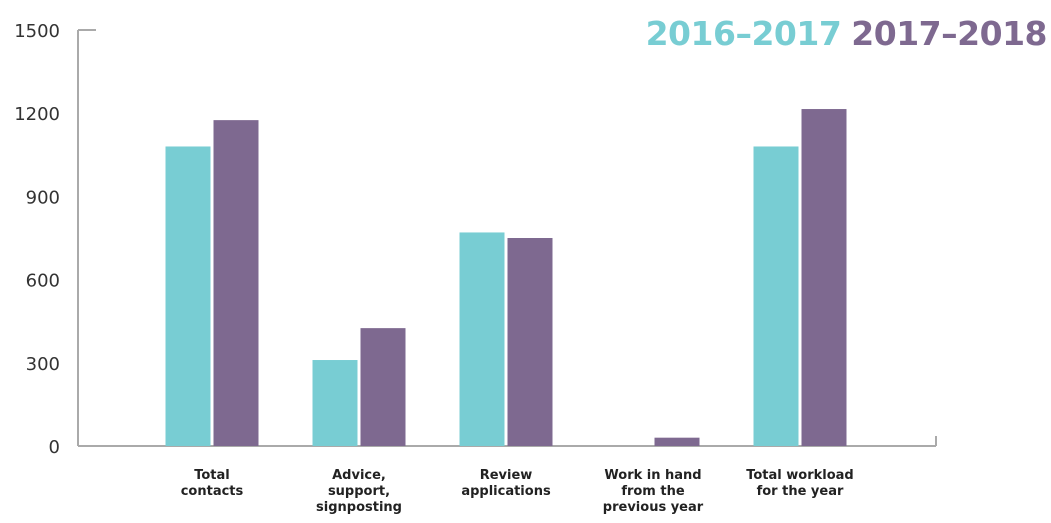 This screenshot has height=523, width=1051. What do you see at coordinates (359, 475) in the screenshot?
I see `x-category-label-line: Advice,` at bounding box center [359, 475].